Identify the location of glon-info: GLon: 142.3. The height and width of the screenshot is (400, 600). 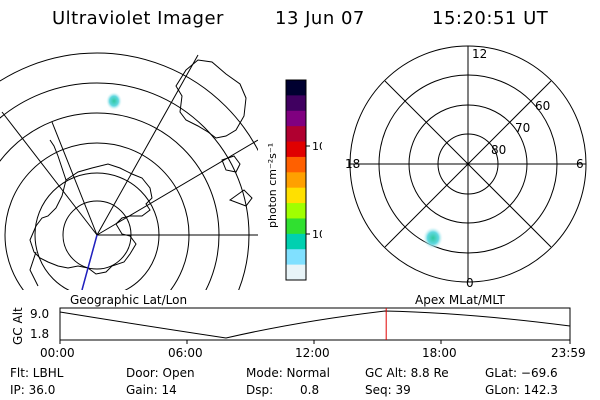
(521, 390).